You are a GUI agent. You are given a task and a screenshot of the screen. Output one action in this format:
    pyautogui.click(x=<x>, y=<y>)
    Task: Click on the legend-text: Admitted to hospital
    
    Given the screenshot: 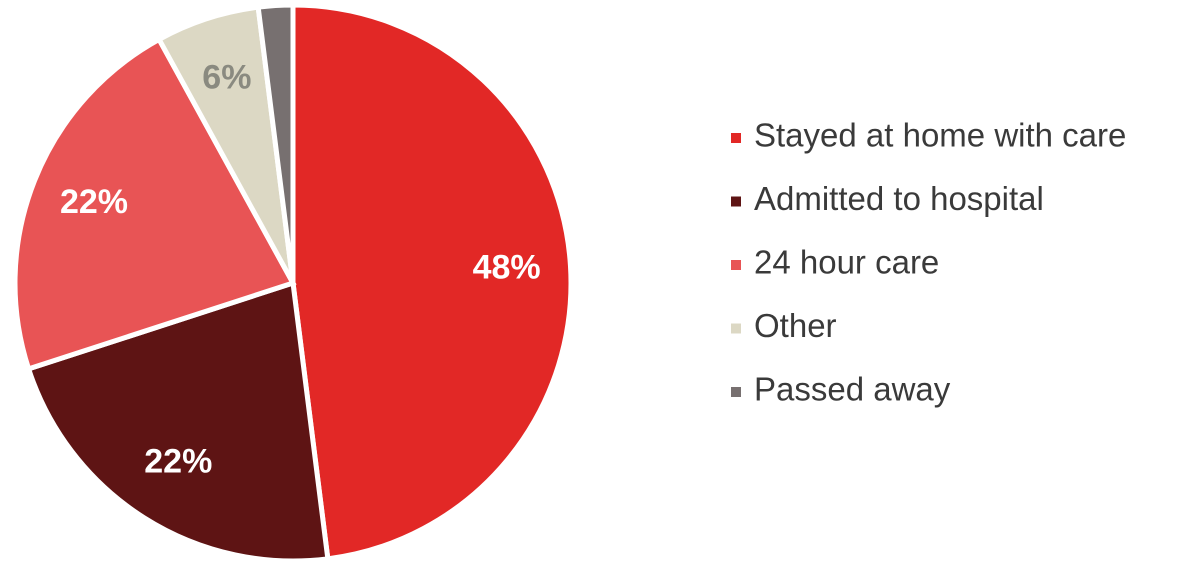 What is the action you would take?
    pyautogui.click(x=899, y=198)
    